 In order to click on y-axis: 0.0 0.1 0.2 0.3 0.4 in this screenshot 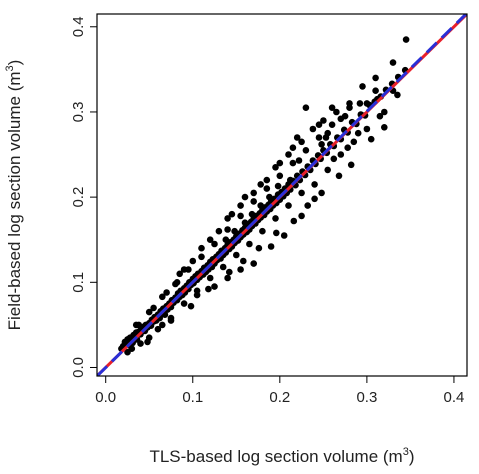, I will do `click(83, 197)`.